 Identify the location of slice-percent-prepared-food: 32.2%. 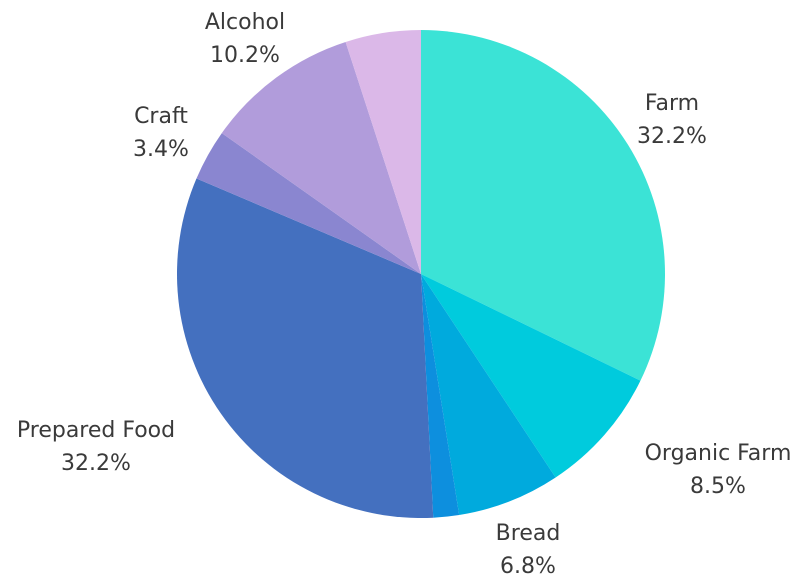
(96, 463).